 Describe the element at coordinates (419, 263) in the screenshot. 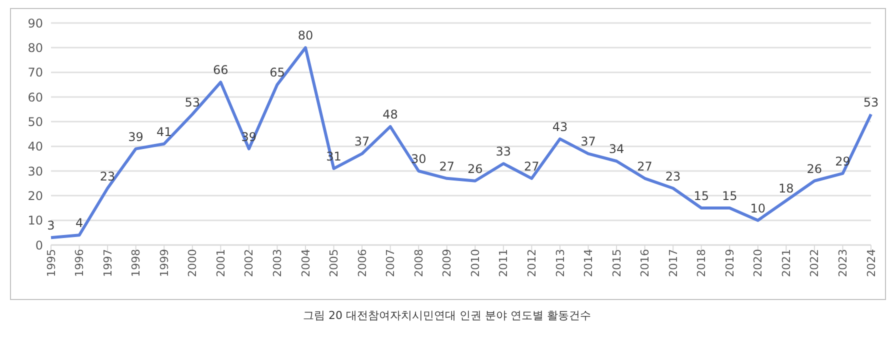

I see `x-tick-label: 2008` at that location.